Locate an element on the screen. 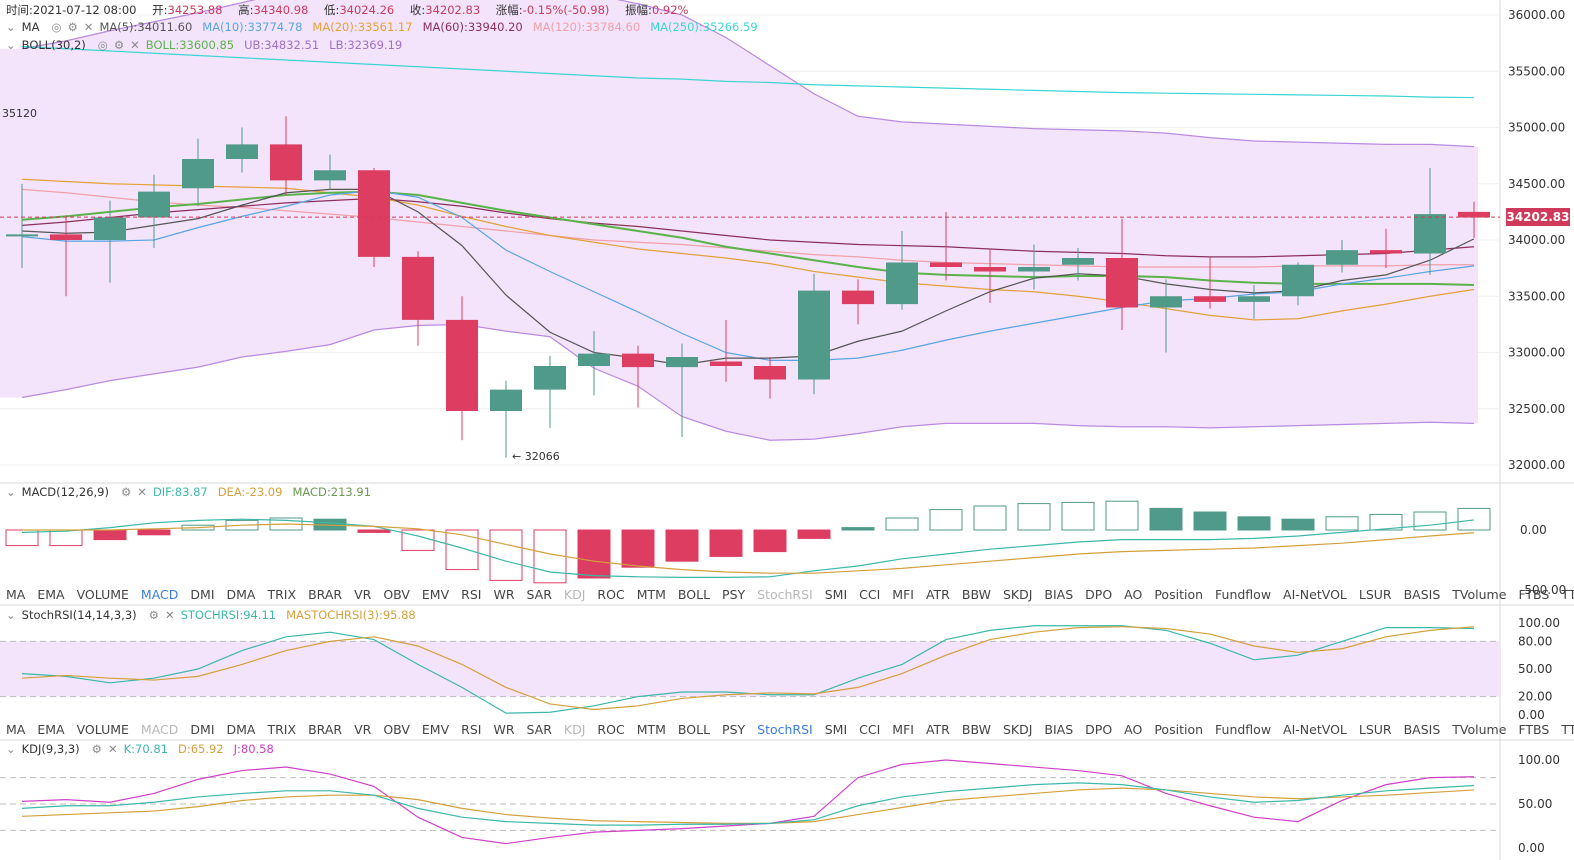  candle-body is located at coordinates (1474, 214).